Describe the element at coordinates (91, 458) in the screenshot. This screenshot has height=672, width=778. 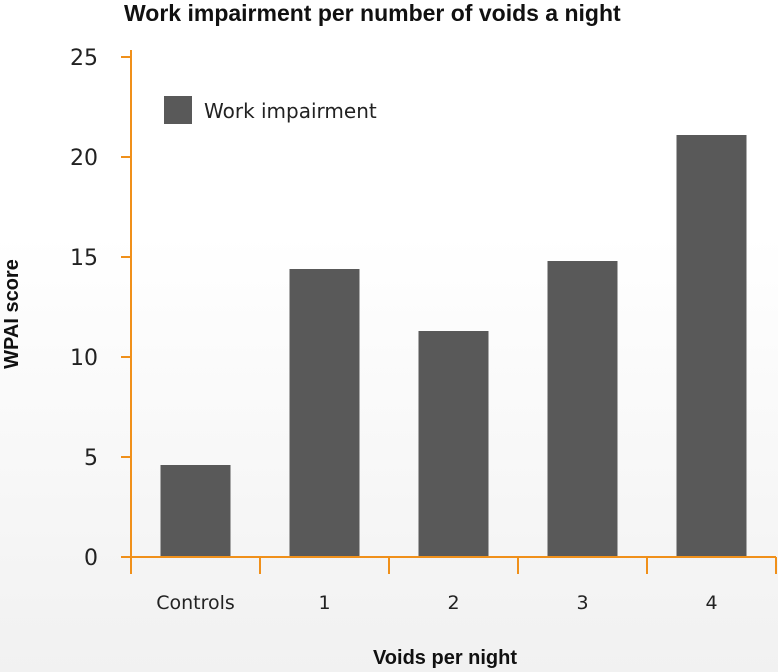
I see `y-tick-label: 5` at that location.